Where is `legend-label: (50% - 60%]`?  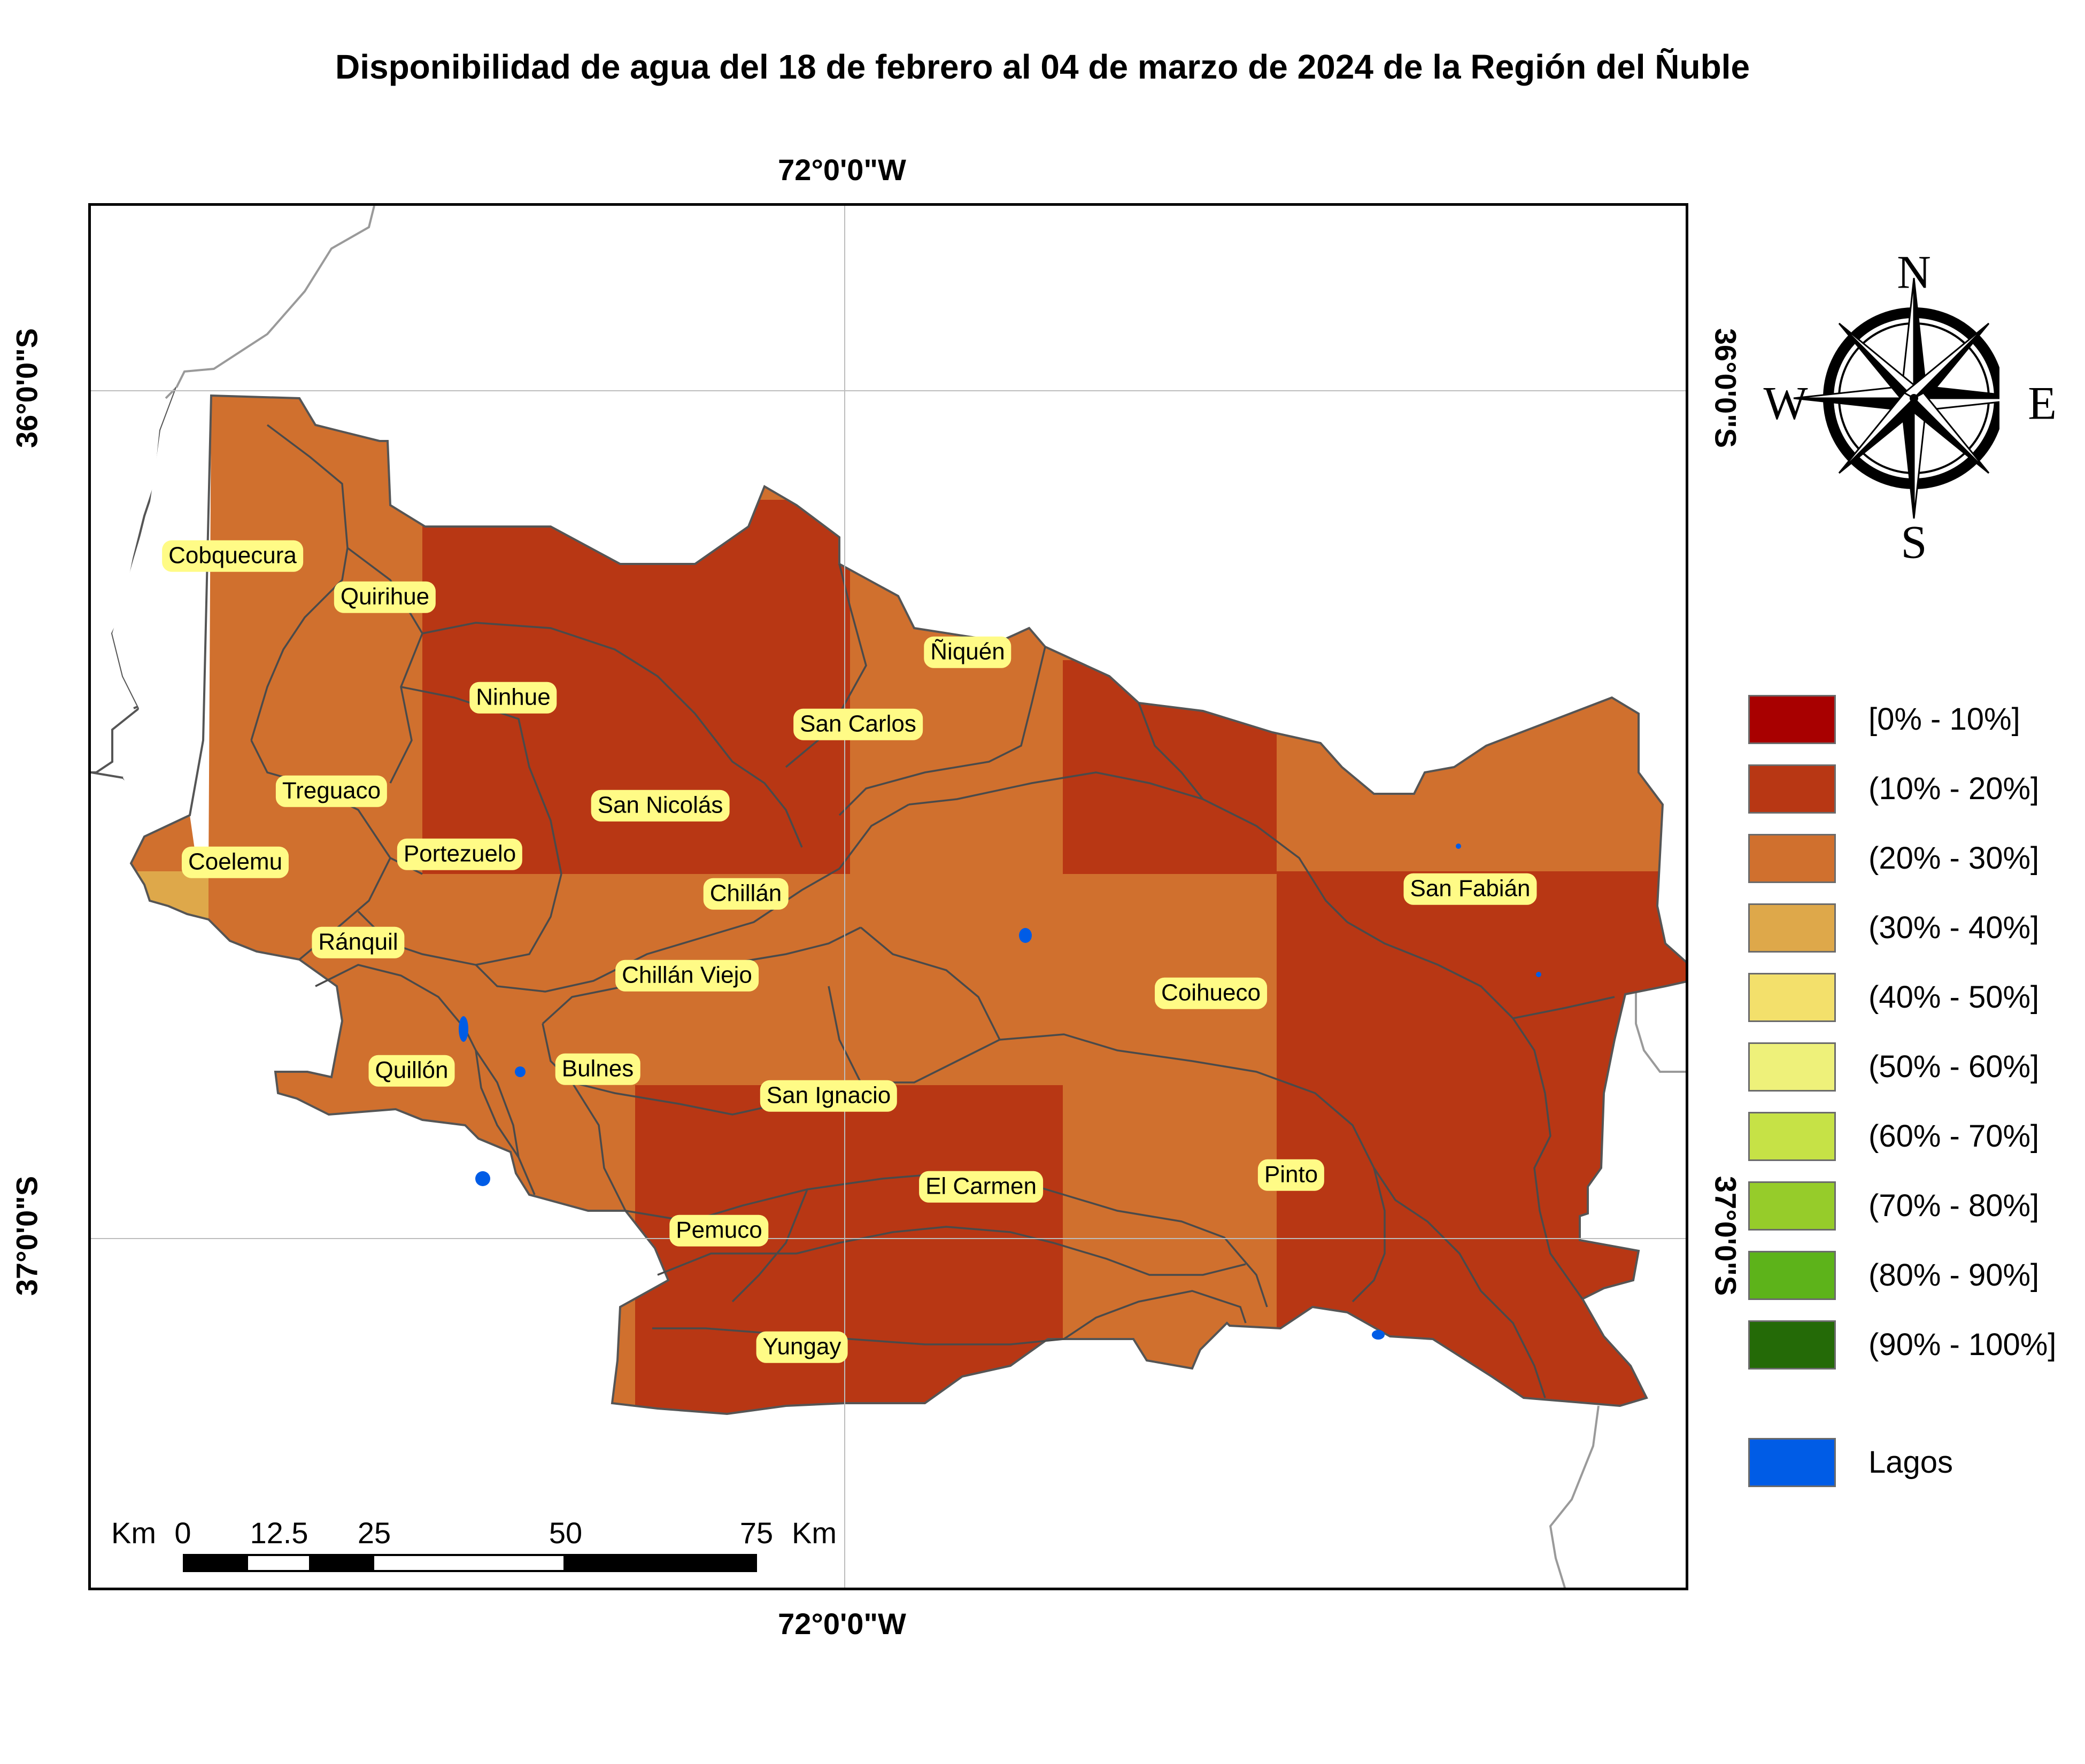 legend-label: (50% - 60%] is located at coordinates (1954, 1066).